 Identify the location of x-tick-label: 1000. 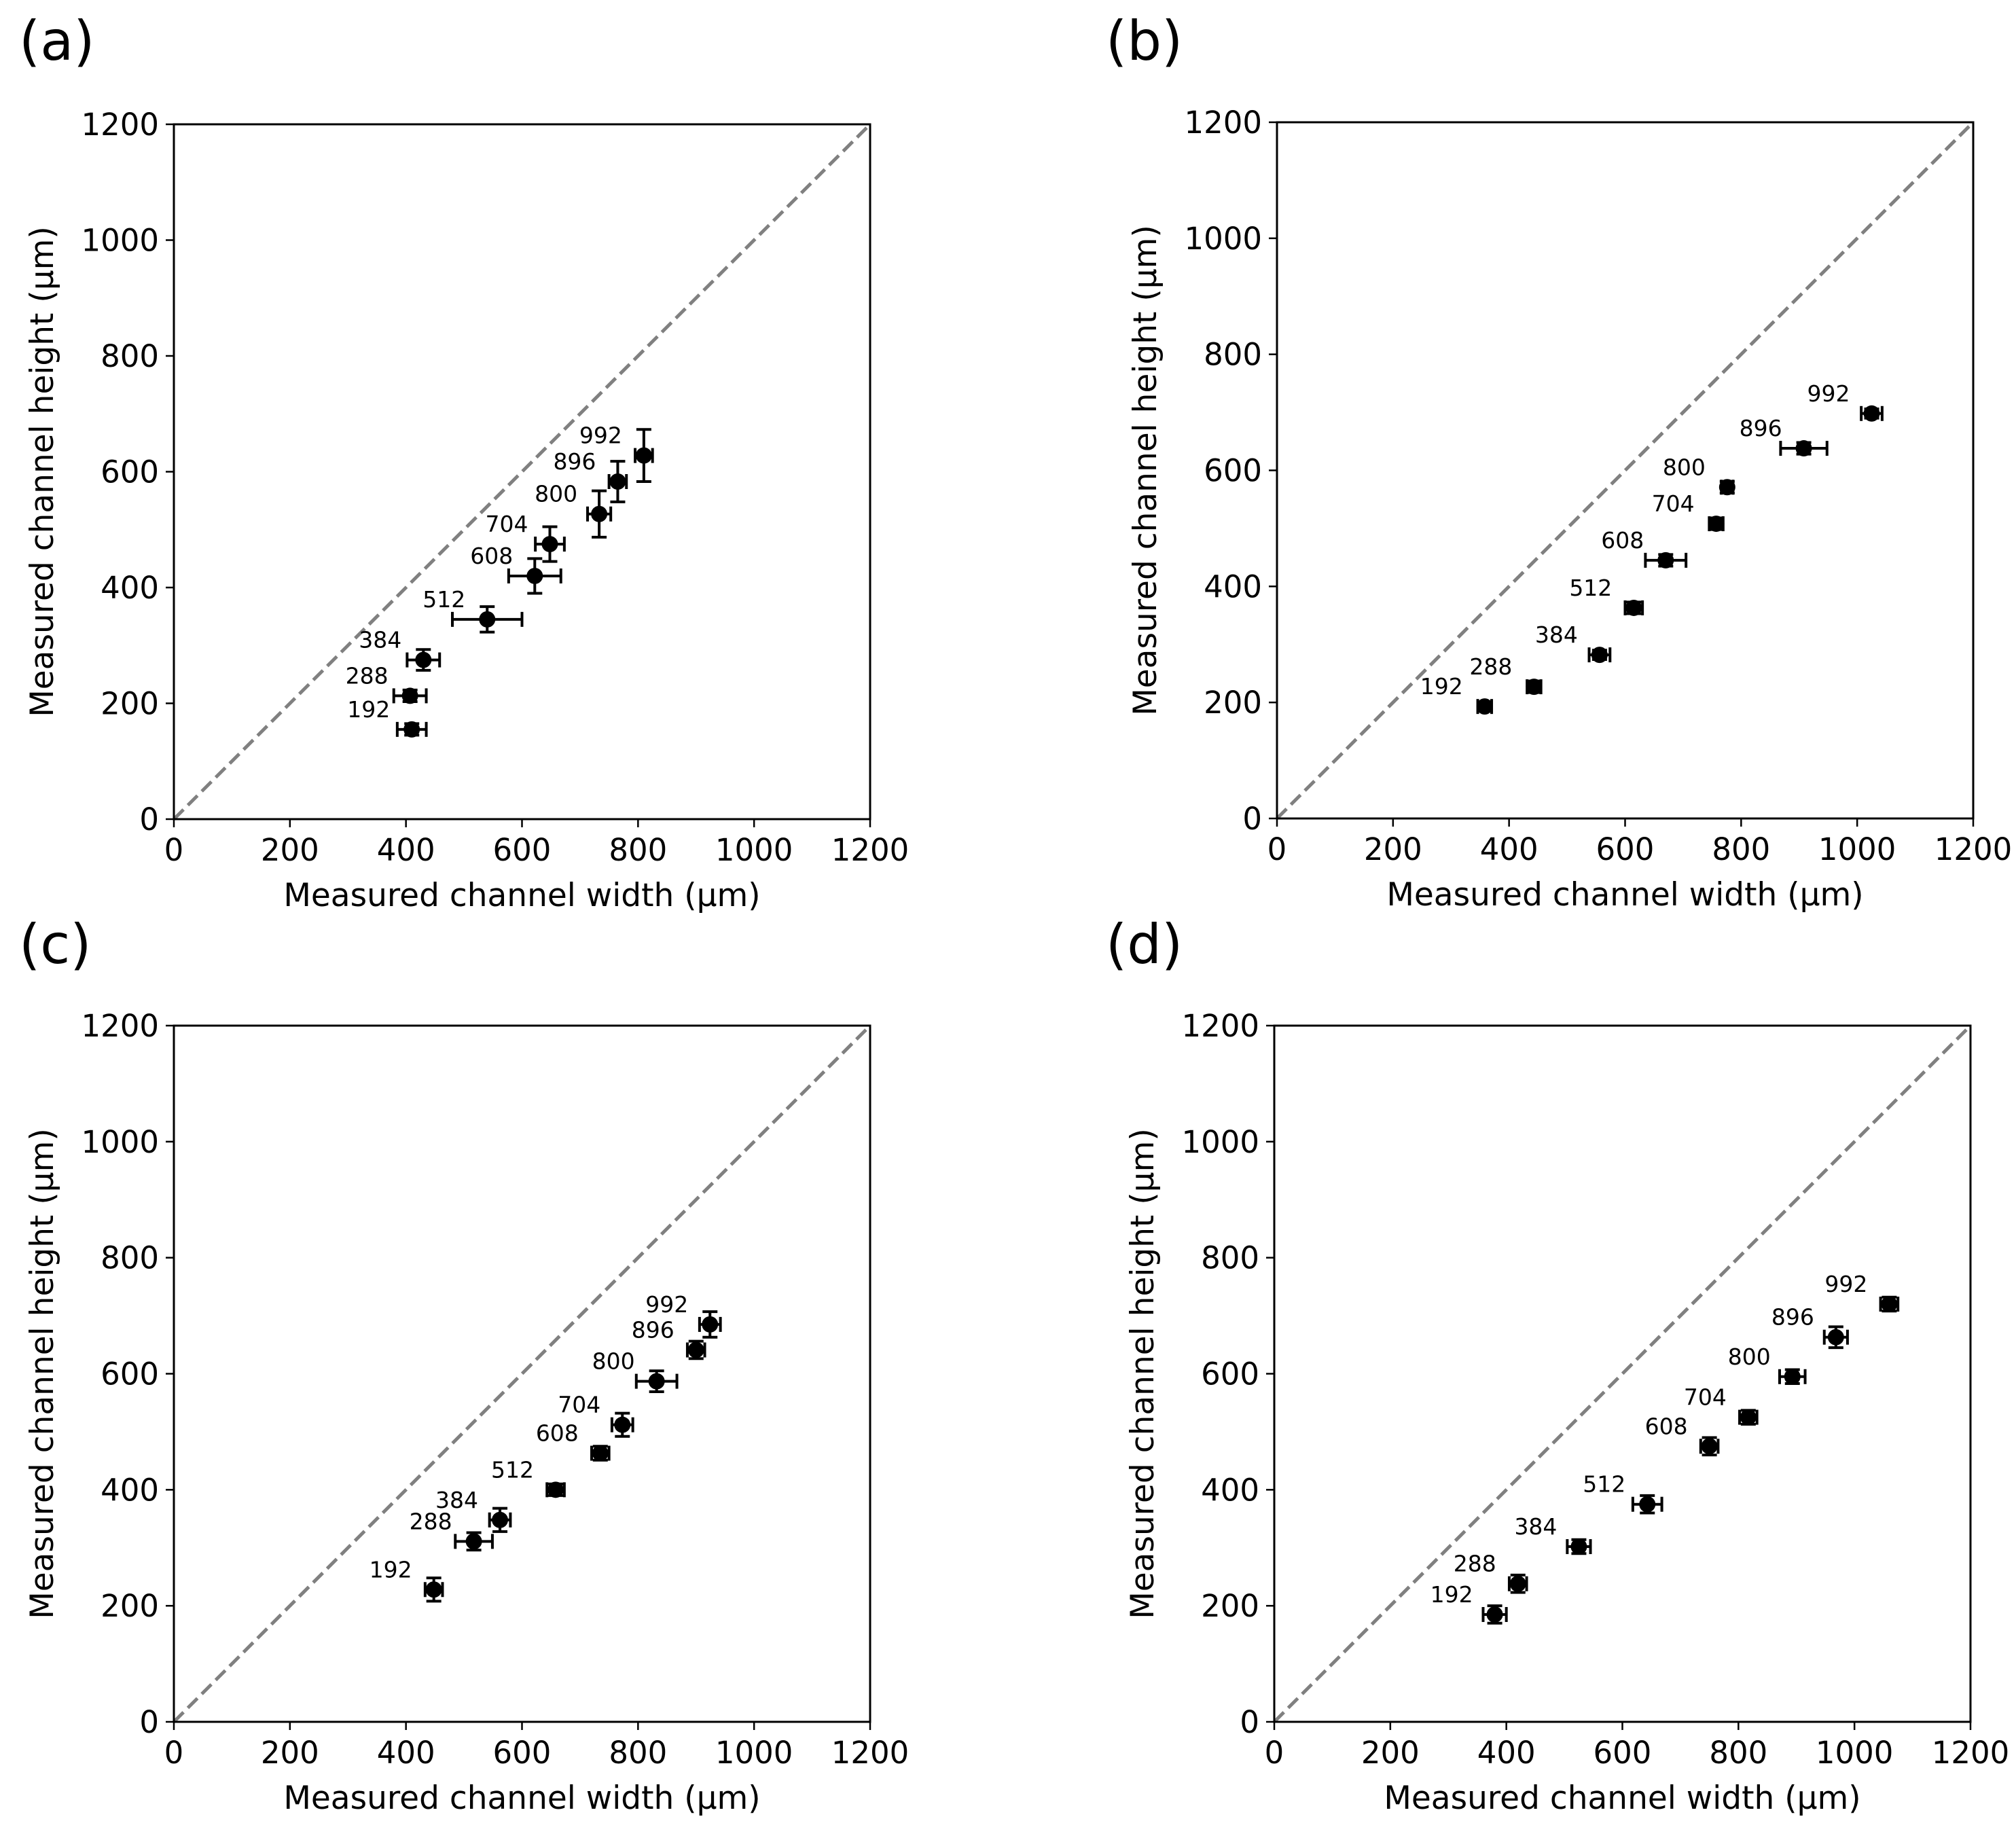
(754, 1753).